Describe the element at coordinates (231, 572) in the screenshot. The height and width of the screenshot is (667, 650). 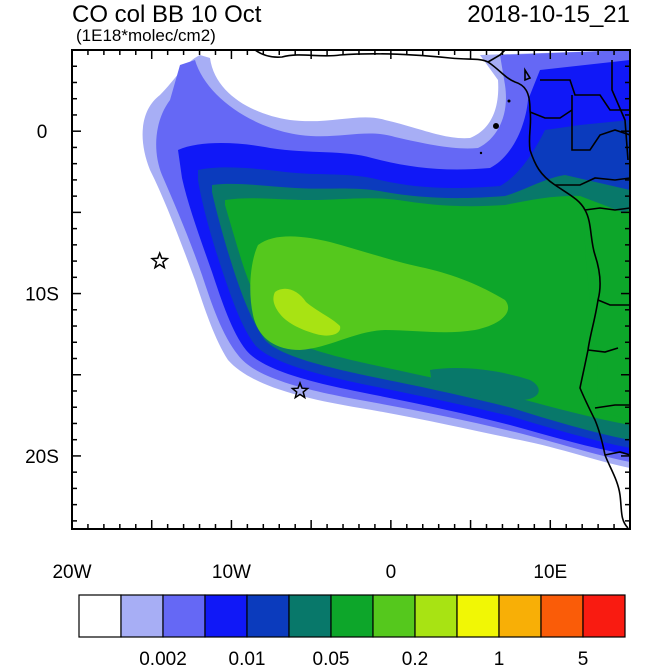
I see `x-tick-label: 10W` at that location.